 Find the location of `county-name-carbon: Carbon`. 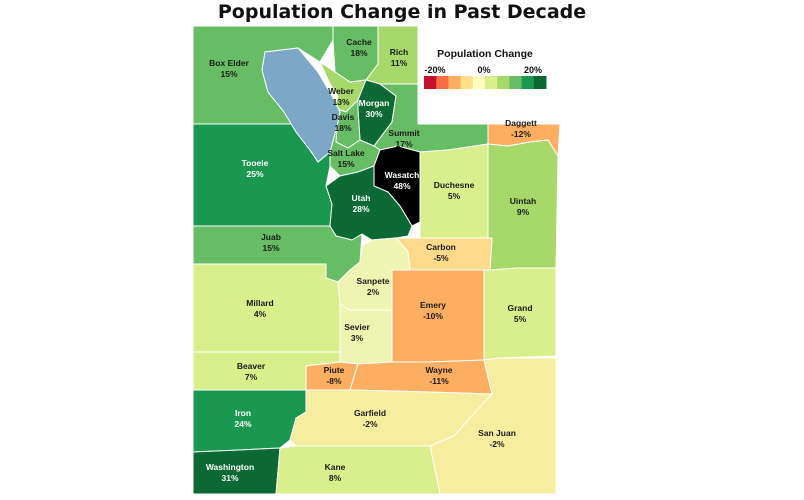

county-name-carbon: Carbon is located at coordinates (441, 247).